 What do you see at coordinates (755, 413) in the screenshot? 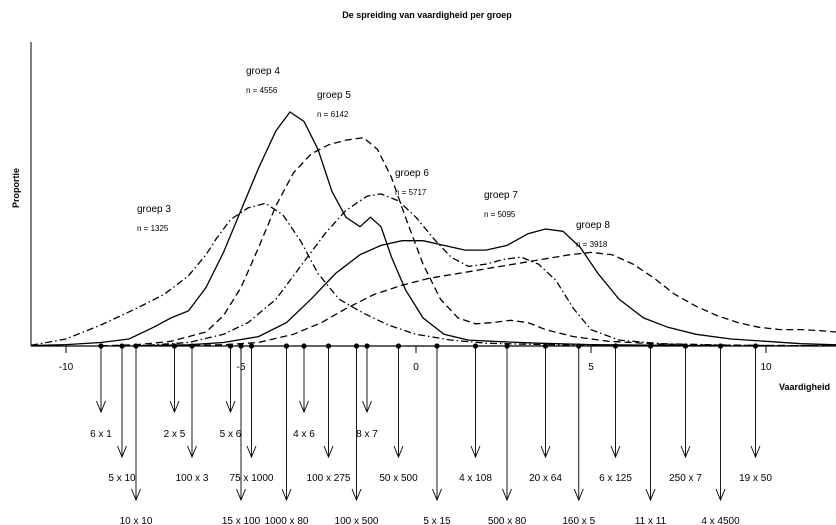
I see `item-annotation: 19 x 50` at bounding box center [755, 413].